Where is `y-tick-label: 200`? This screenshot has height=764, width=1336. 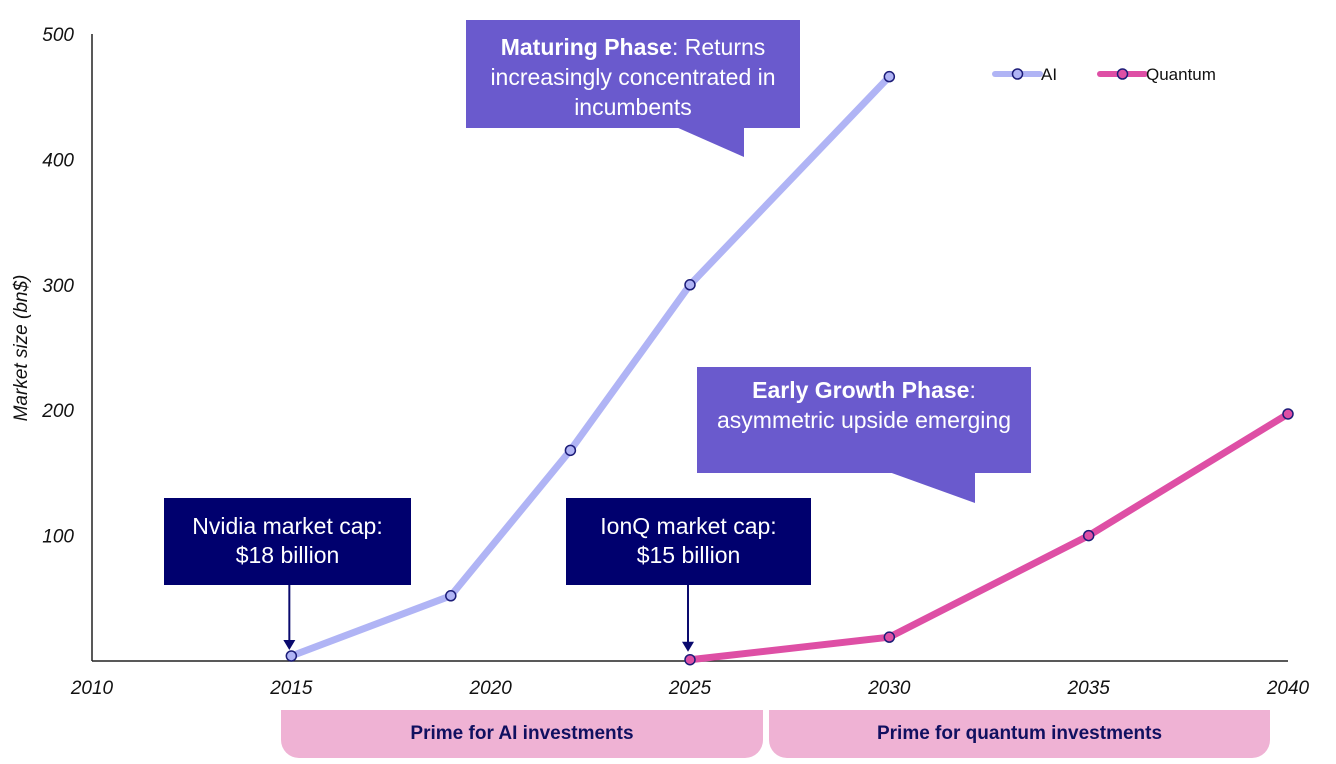 y-tick-label: 200 is located at coordinates (57, 411).